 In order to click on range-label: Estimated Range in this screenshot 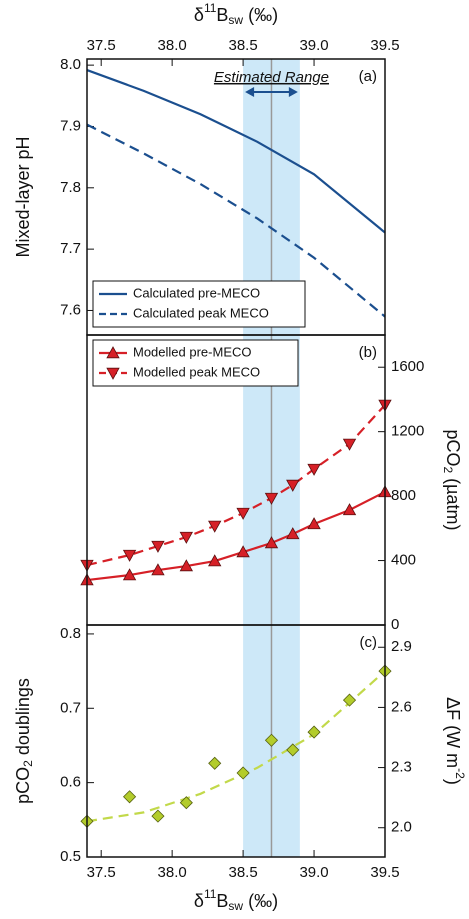, I will do `click(271, 77)`.